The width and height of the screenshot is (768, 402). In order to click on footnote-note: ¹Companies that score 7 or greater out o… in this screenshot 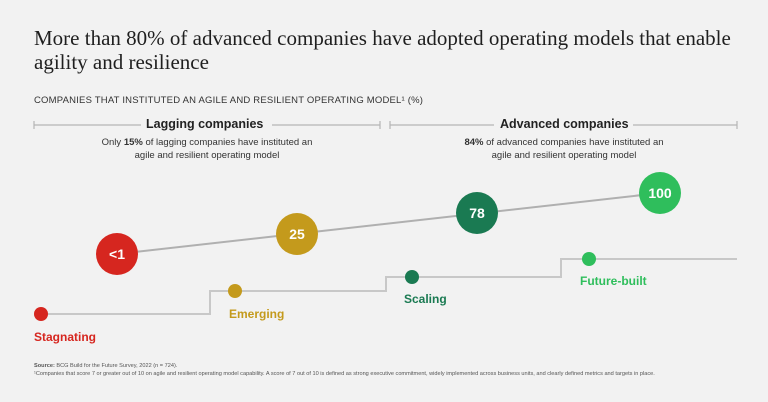, I will do `click(344, 374)`.